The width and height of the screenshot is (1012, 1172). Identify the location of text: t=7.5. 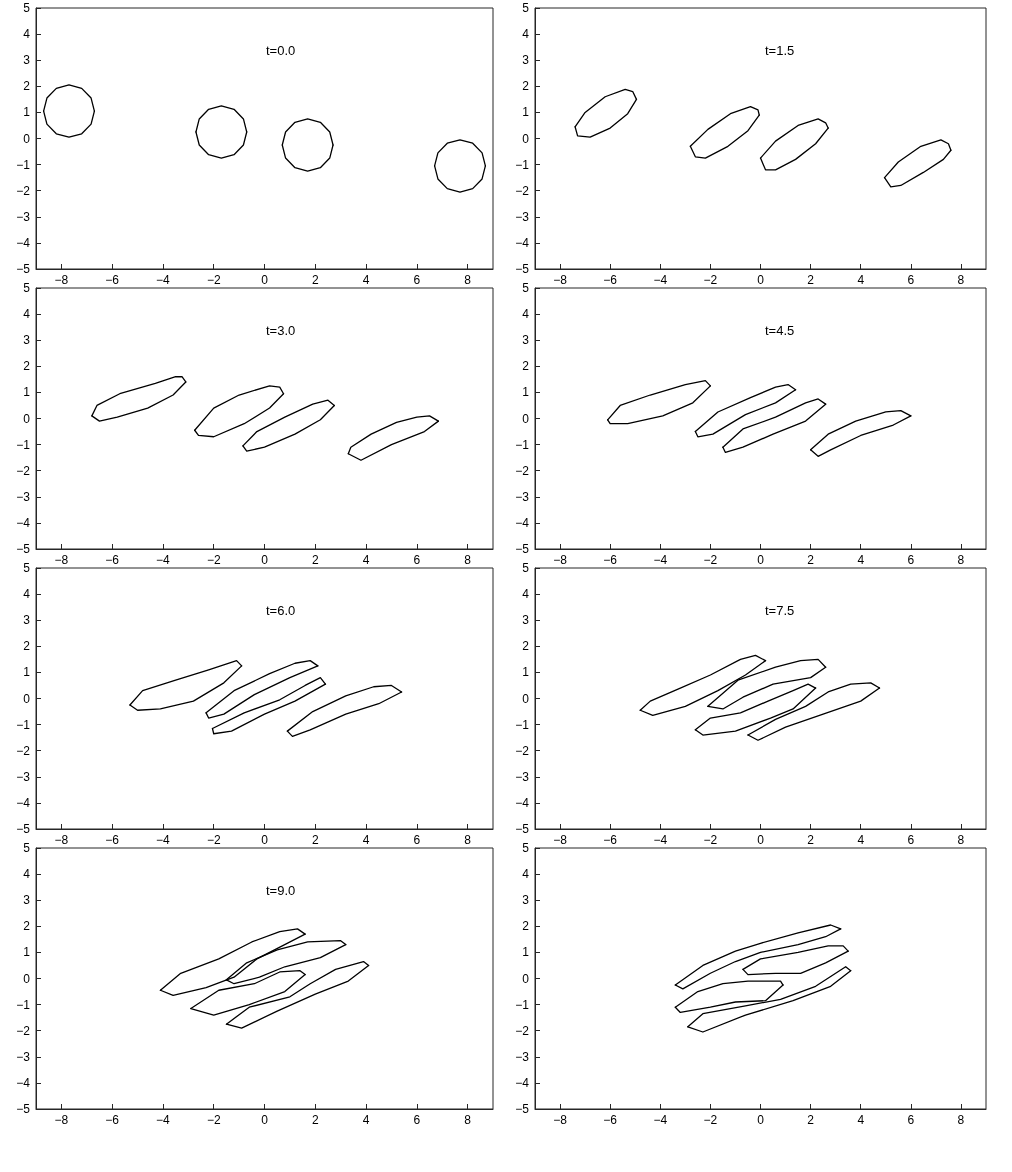
(780, 610).